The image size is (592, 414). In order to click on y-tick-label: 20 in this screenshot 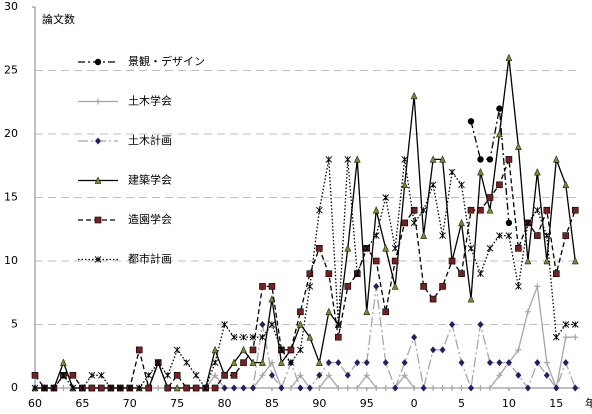, I will do `click(11, 133)`.